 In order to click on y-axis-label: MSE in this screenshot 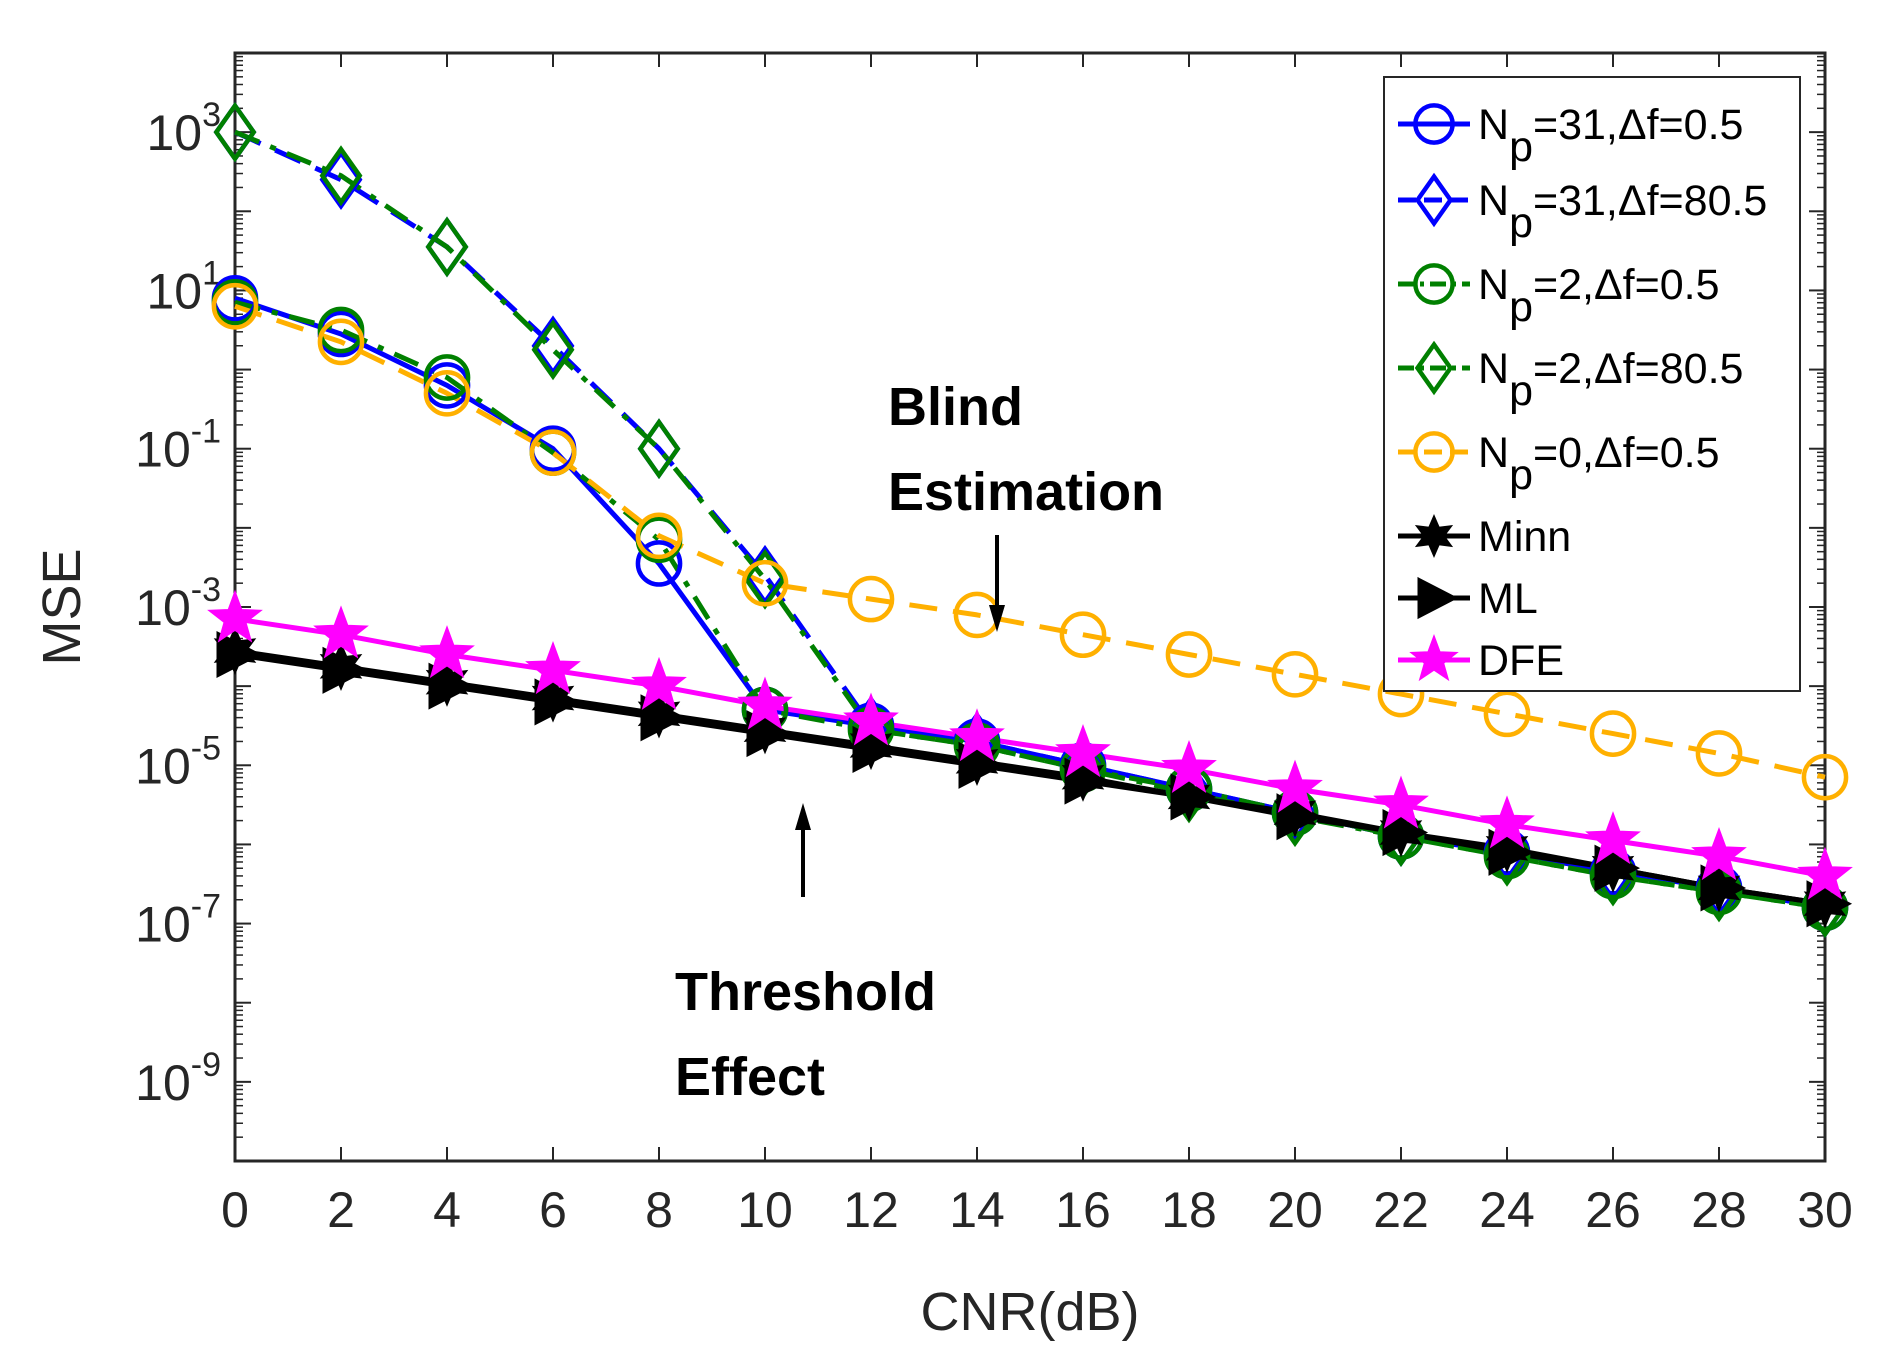, I will do `click(62, 606)`.